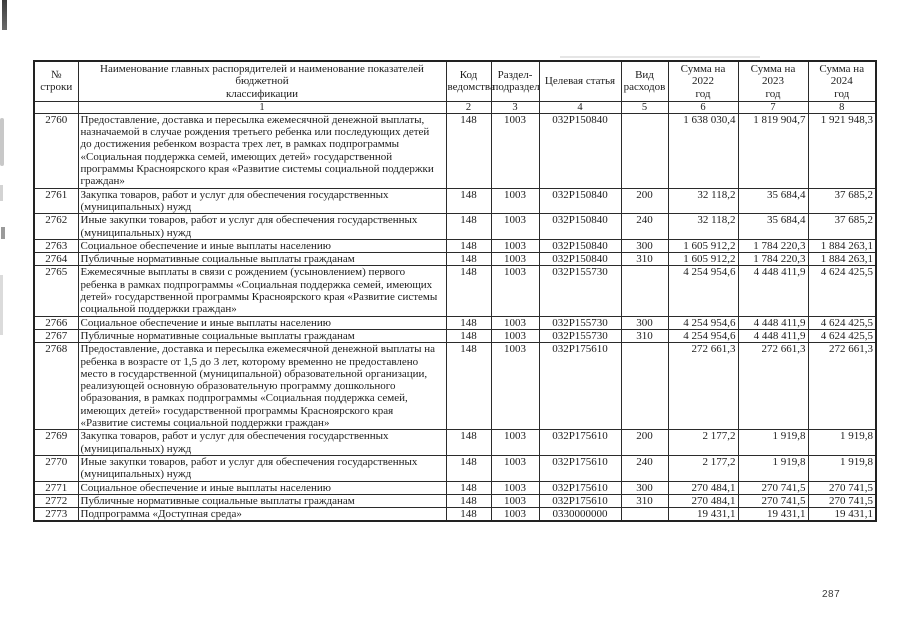  I want to click on column-number-row: 1 2 3 4 5 6 7 8, so click(455, 107).